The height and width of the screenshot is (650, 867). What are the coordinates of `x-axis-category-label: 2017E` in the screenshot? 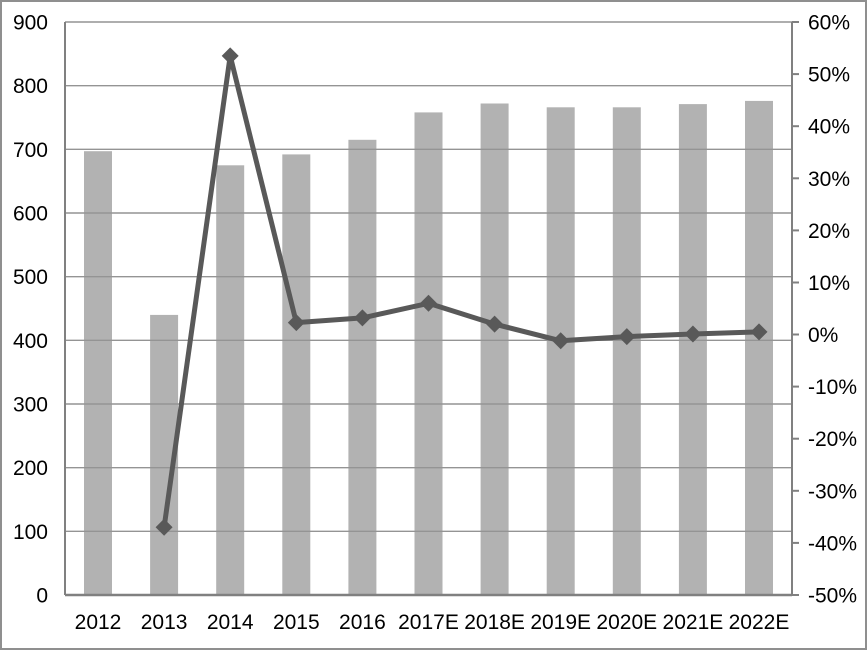 It's located at (428, 622).